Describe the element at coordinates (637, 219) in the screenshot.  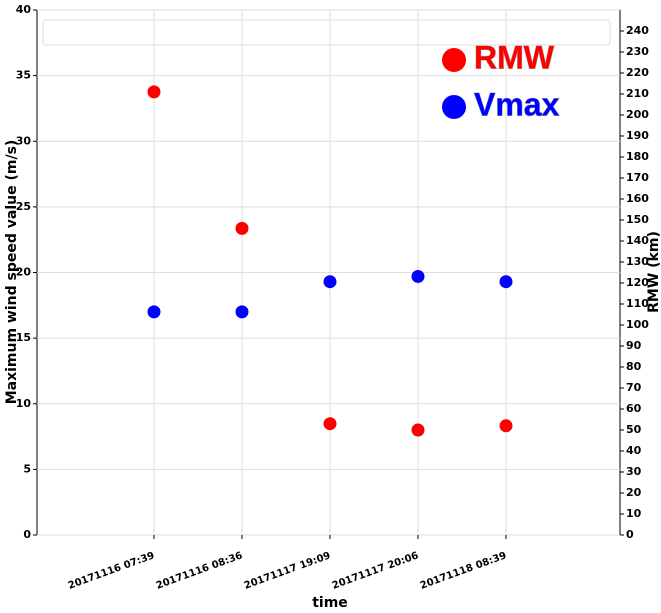
I see `y2-tick-label: 150` at that location.